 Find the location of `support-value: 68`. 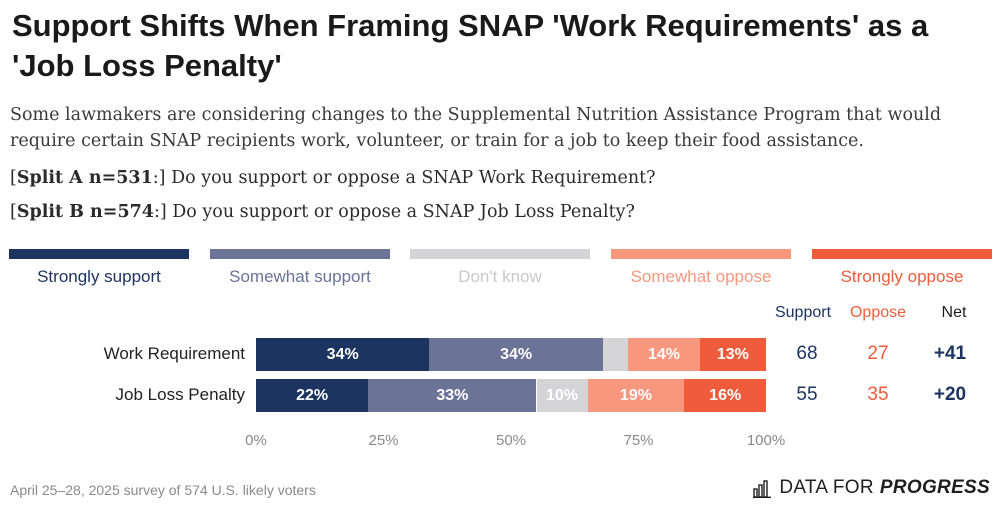

support-value: 68 is located at coordinates (807, 353).